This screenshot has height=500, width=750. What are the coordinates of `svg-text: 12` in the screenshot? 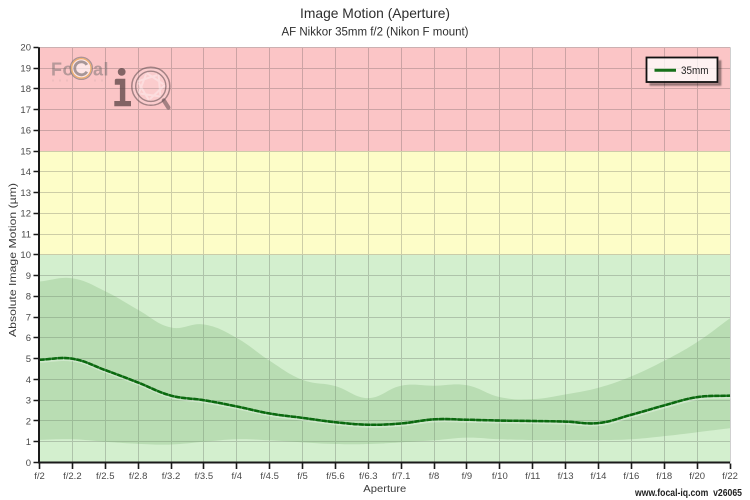 It's located at (25, 214).